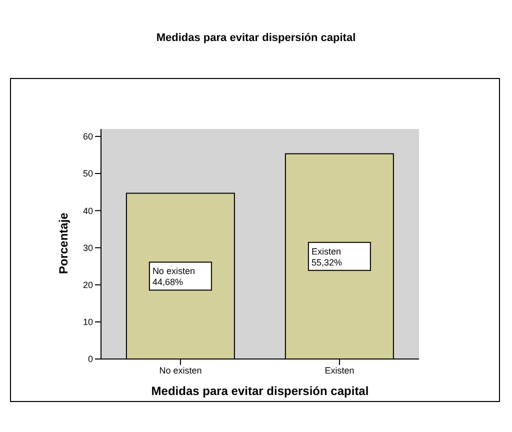 The width and height of the screenshot is (512, 432). What do you see at coordinates (87, 247) in the screenshot?
I see `y-tick-label: 30` at bounding box center [87, 247].